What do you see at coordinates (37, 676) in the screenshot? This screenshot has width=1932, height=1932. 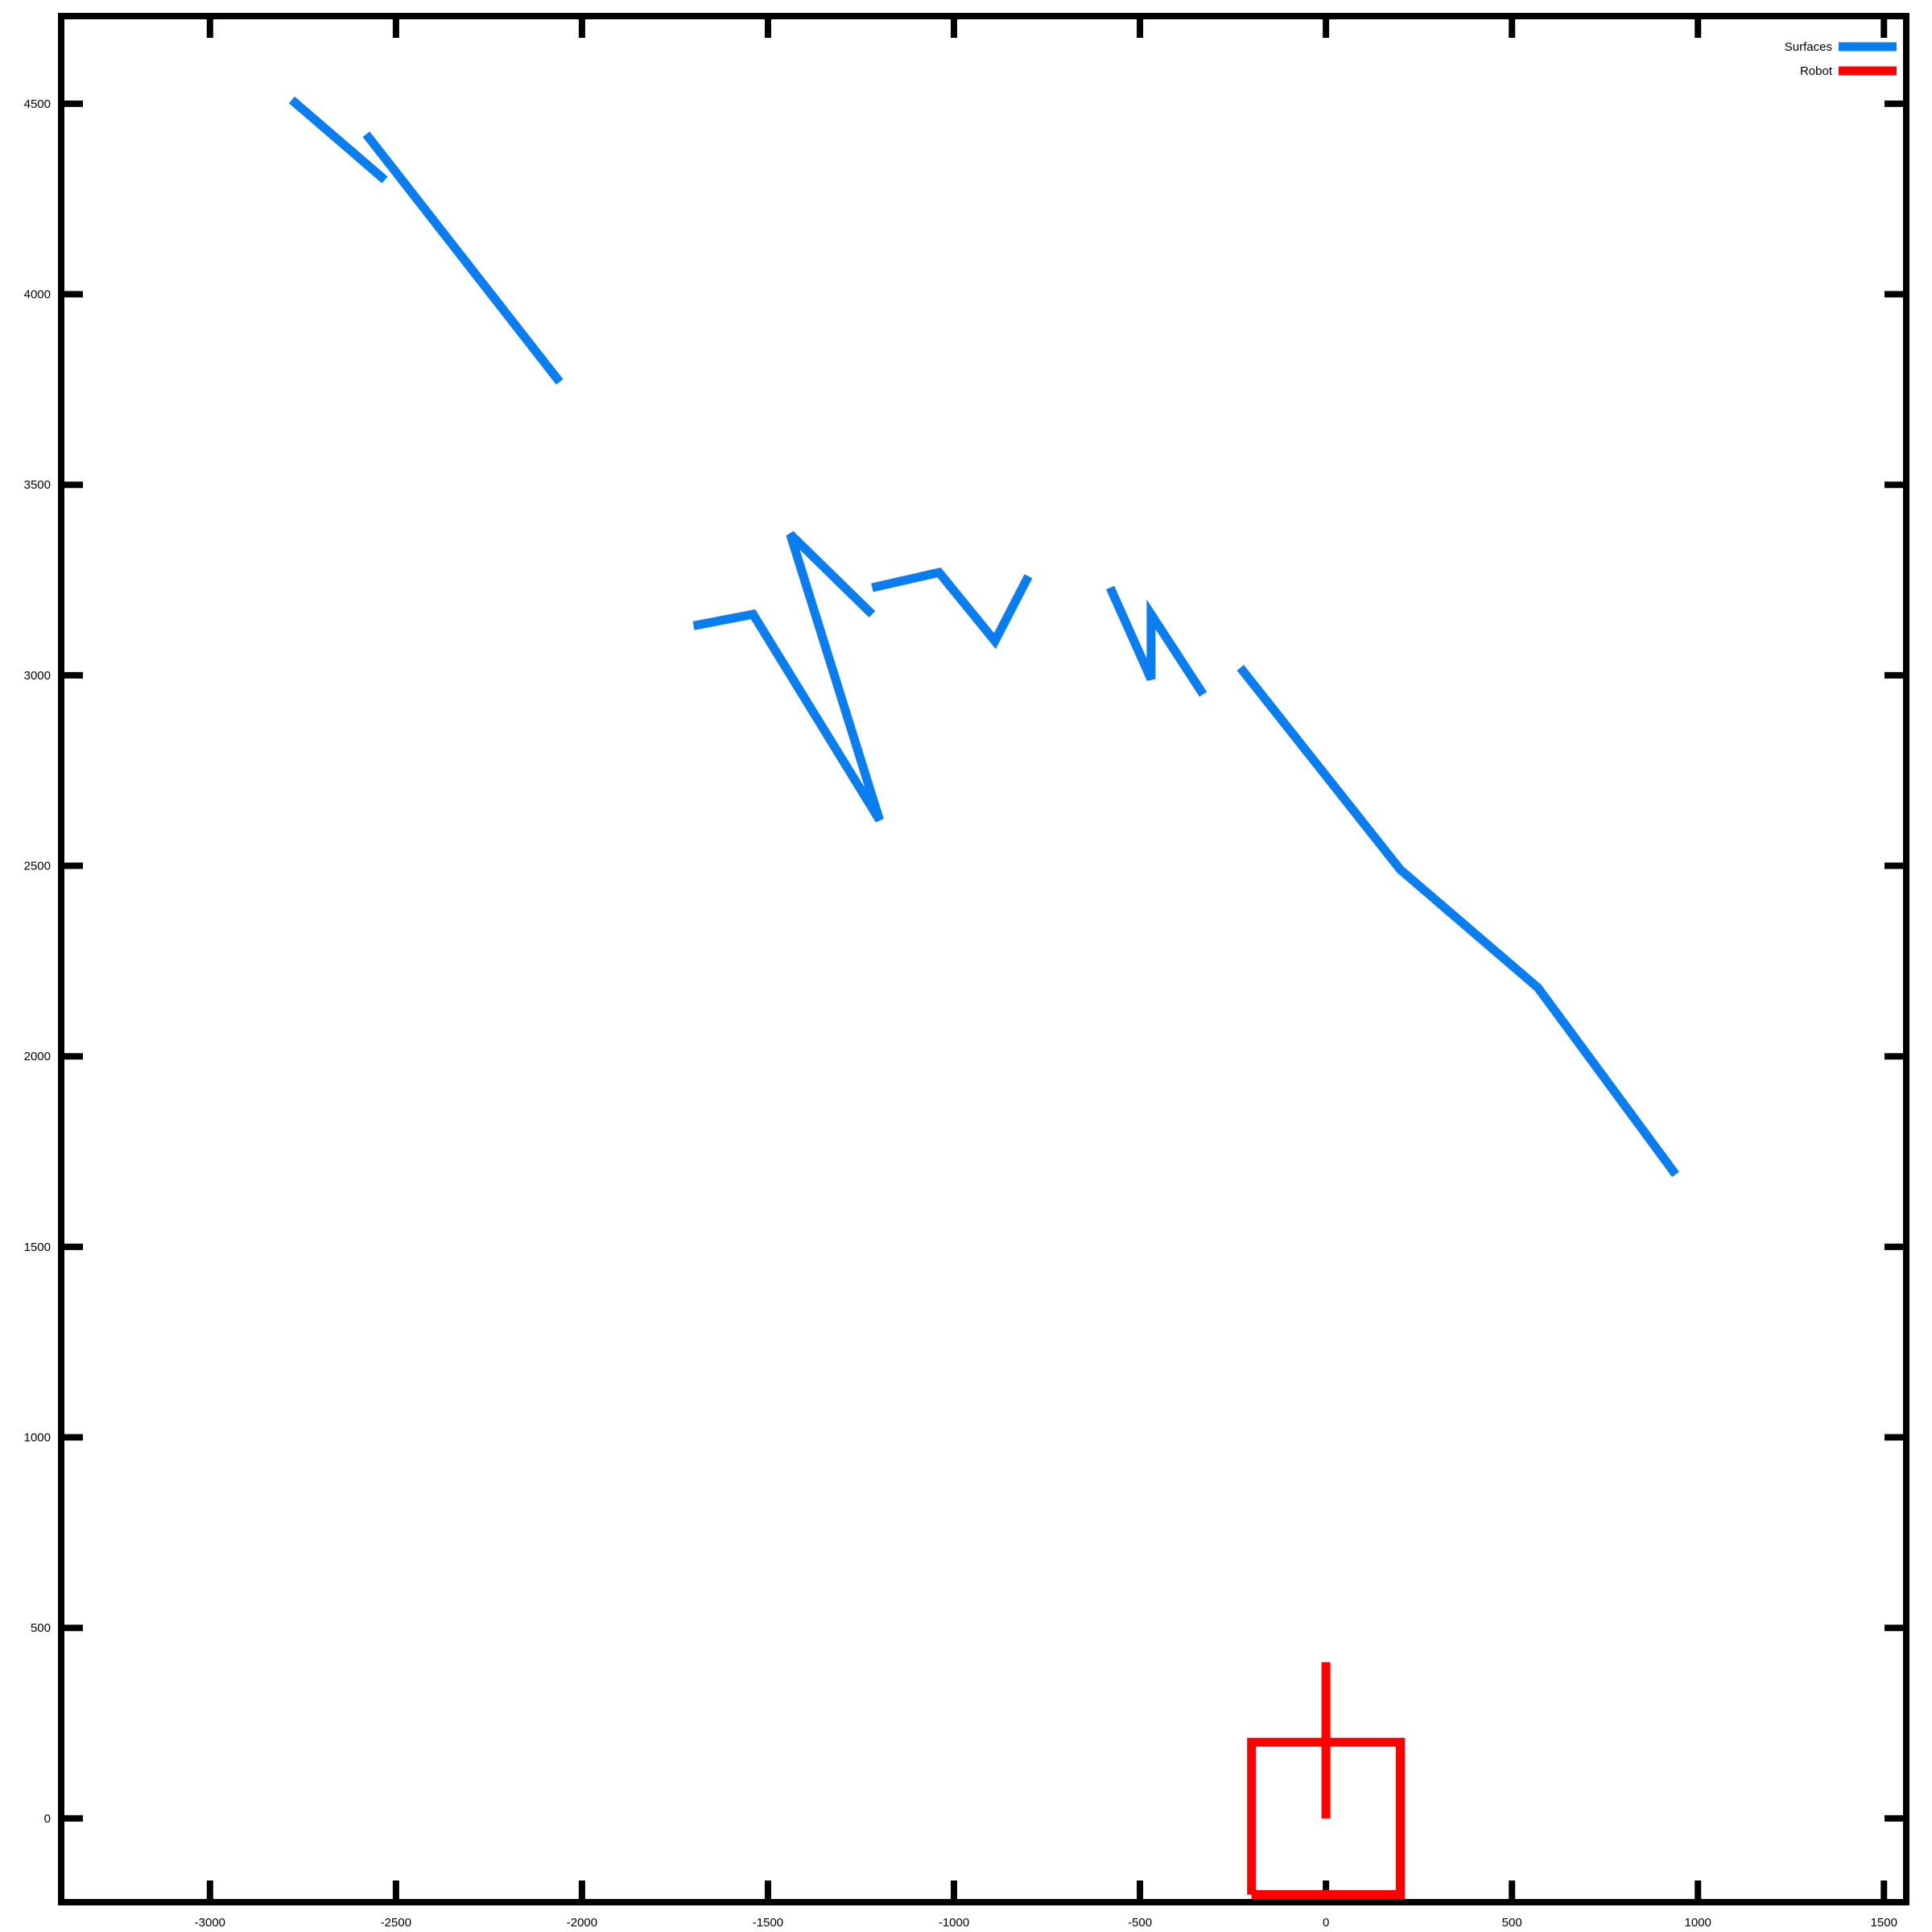 I see `y-tick-label: 3000` at bounding box center [37, 676].